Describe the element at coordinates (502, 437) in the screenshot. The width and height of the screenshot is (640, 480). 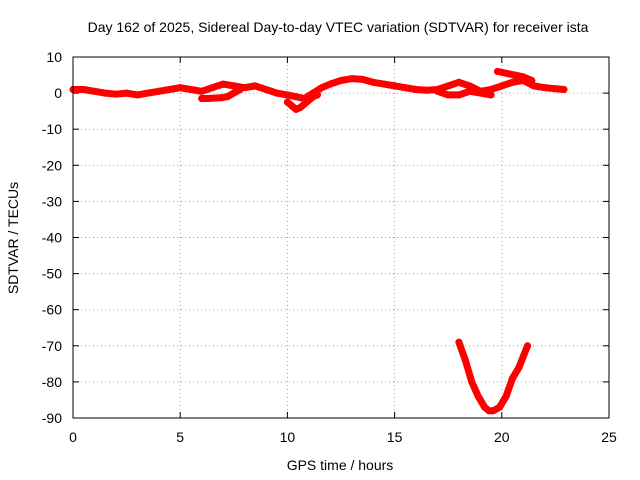
I see `x-tick-label: 20` at that location.